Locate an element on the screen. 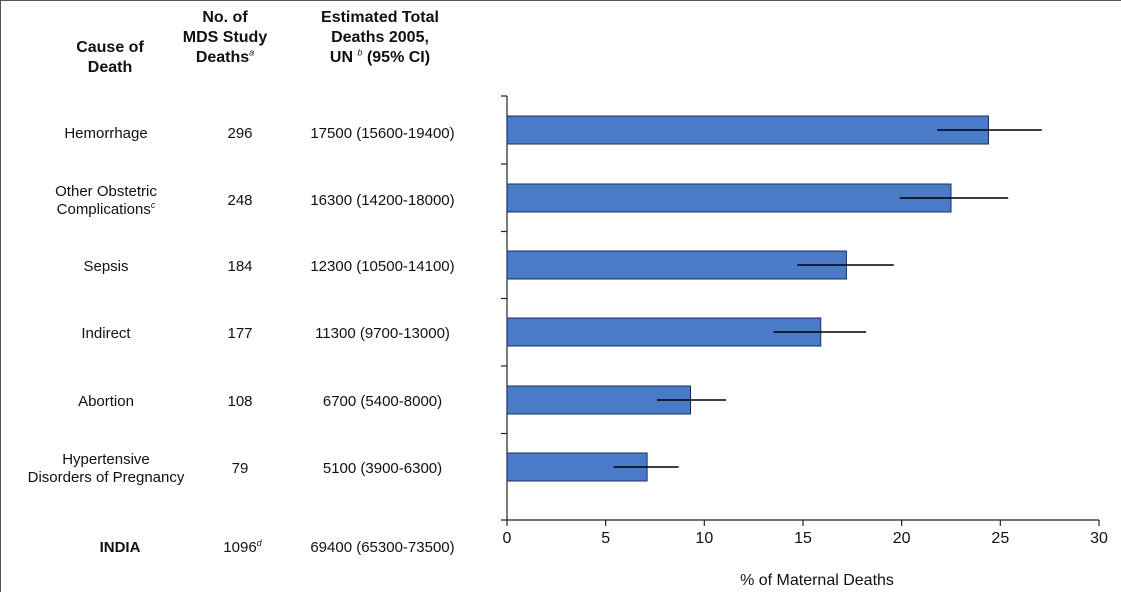 The height and width of the screenshot is (592, 1121). row-cause-sepsis: Sepsis is located at coordinates (106, 267).